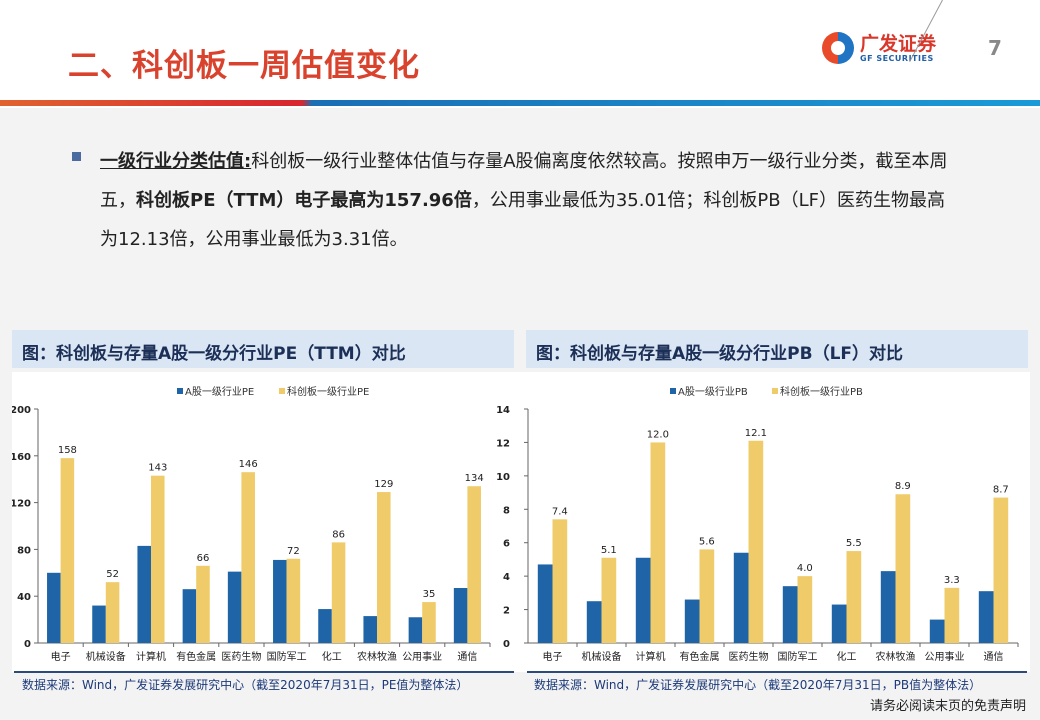 The image size is (1040, 720). Describe the element at coordinates (609, 550) in the screenshot. I see `data-label: 5.1` at that location.